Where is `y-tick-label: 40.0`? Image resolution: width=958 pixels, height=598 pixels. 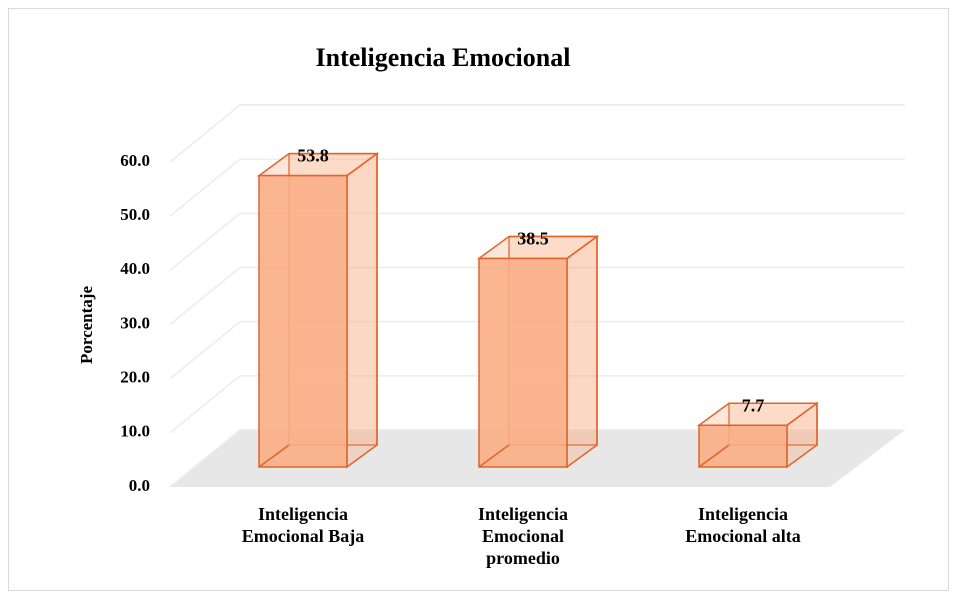
y-tick-label: 40.0 is located at coordinates (135, 268).